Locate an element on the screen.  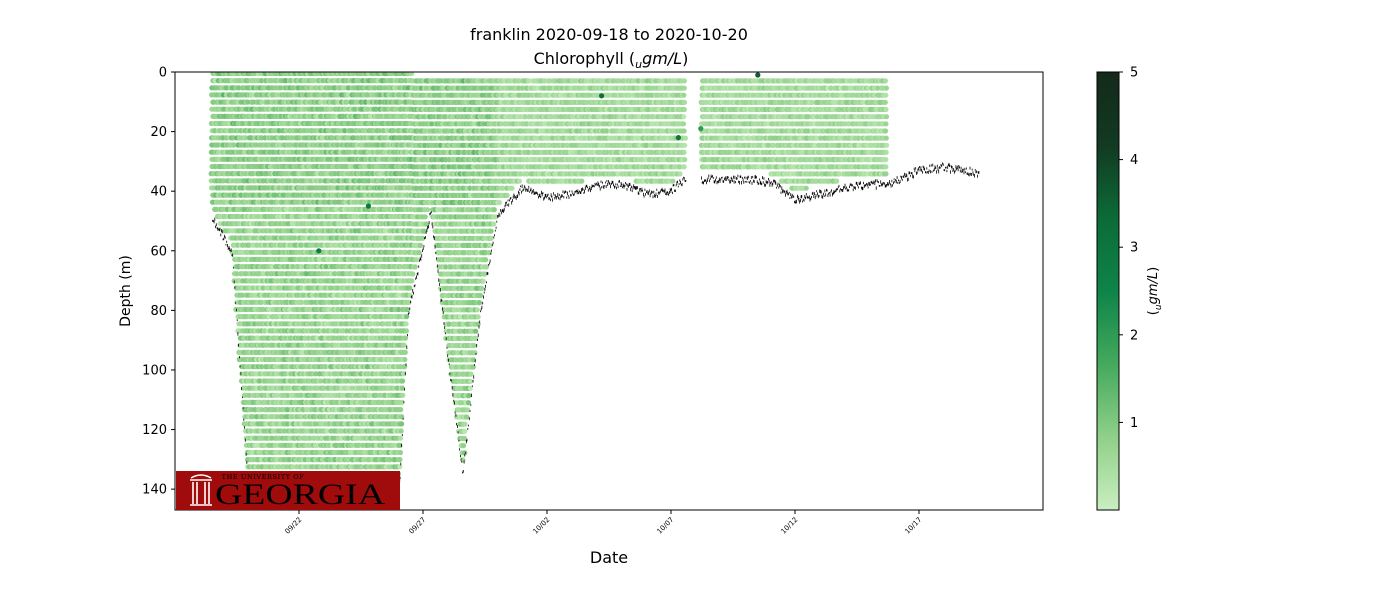
chart-title-line2: Chlorophyll (ugm/L) is located at coordinates (611, 60).